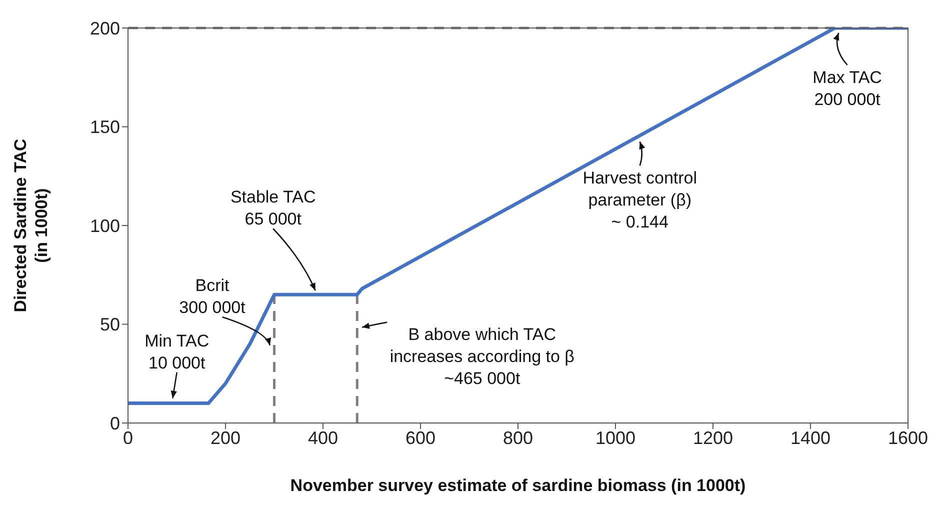 Image resolution: width=940 pixels, height=511 pixels. I want to click on annotation: Stable TAC 65 000t, so click(273, 209).